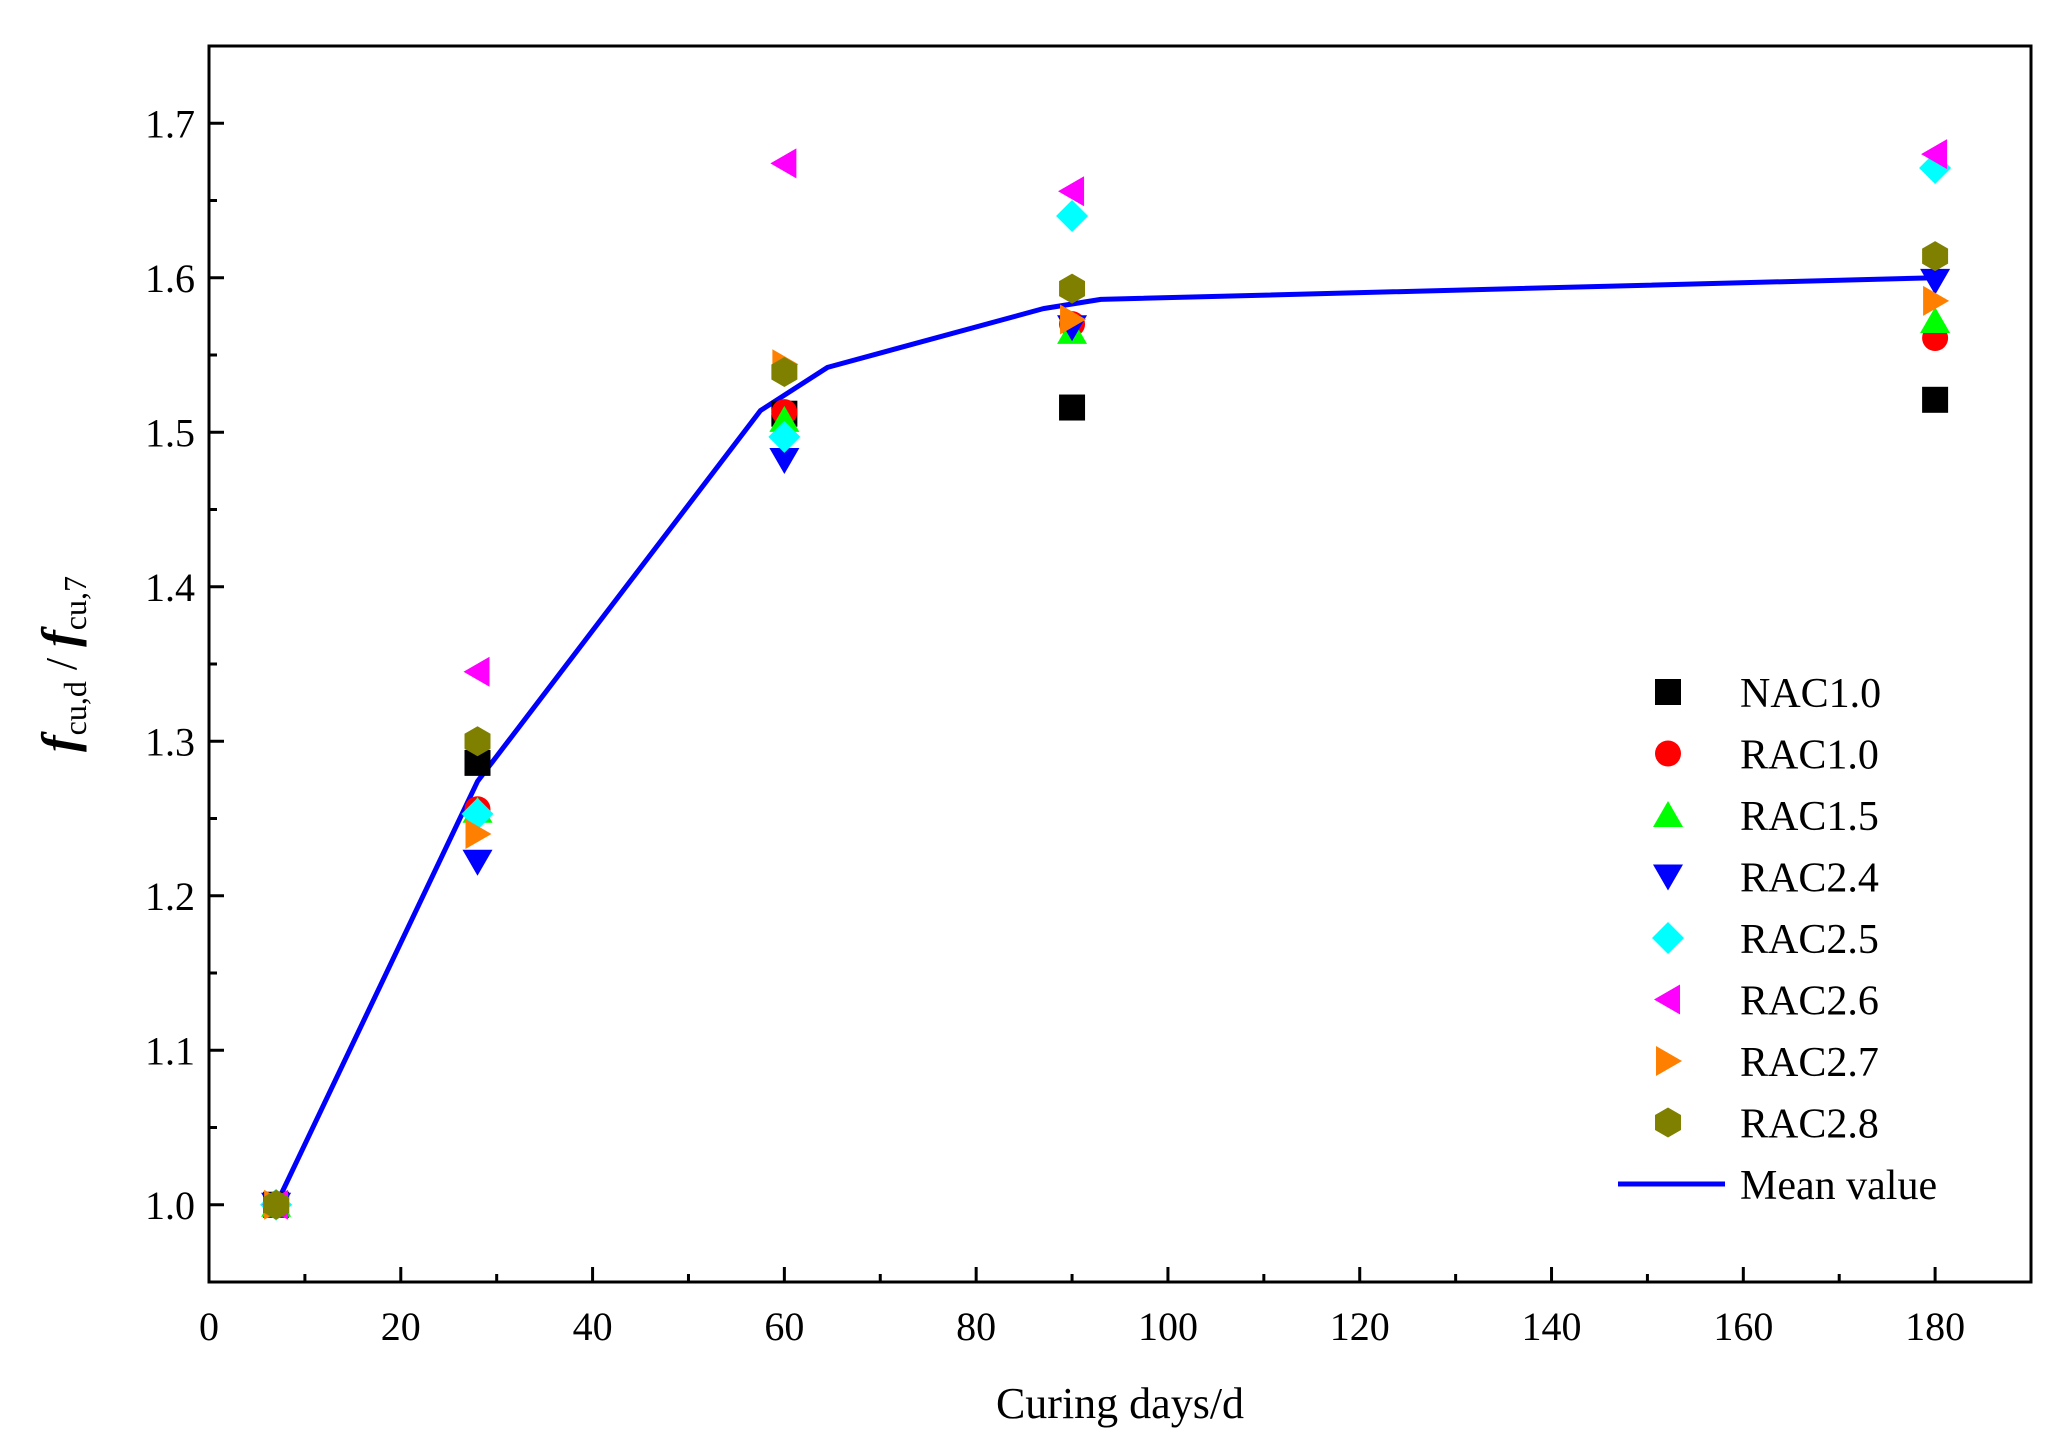 Image resolution: width=2062 pixels, height=1437 pixels. I want to click on y-axis-title-sub-denominator: cu,7, so click(75, 603).